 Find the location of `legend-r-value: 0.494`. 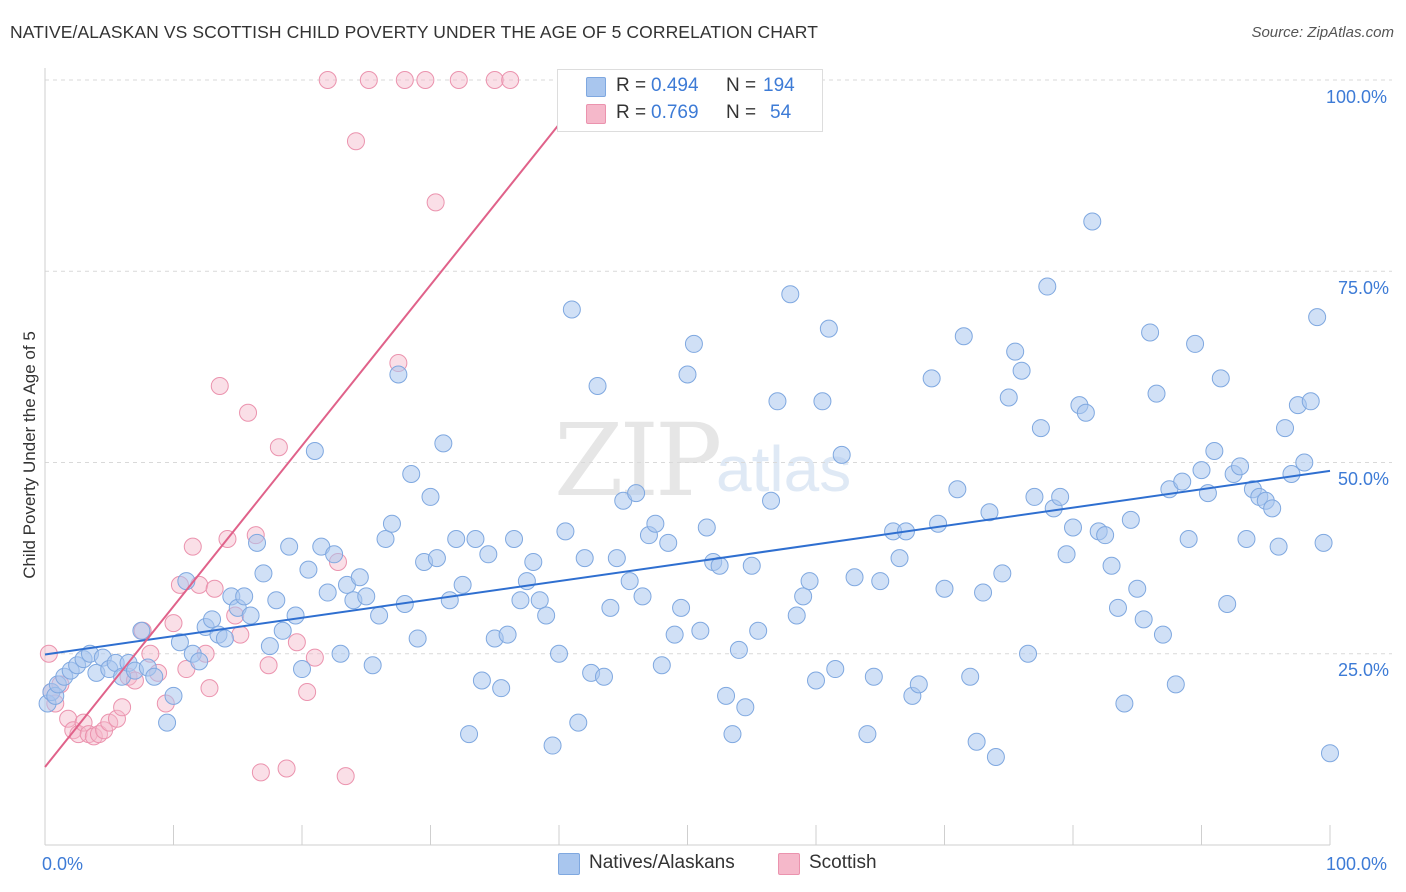

legend-r-value: 0.494 is located at coordinates (675, 85).